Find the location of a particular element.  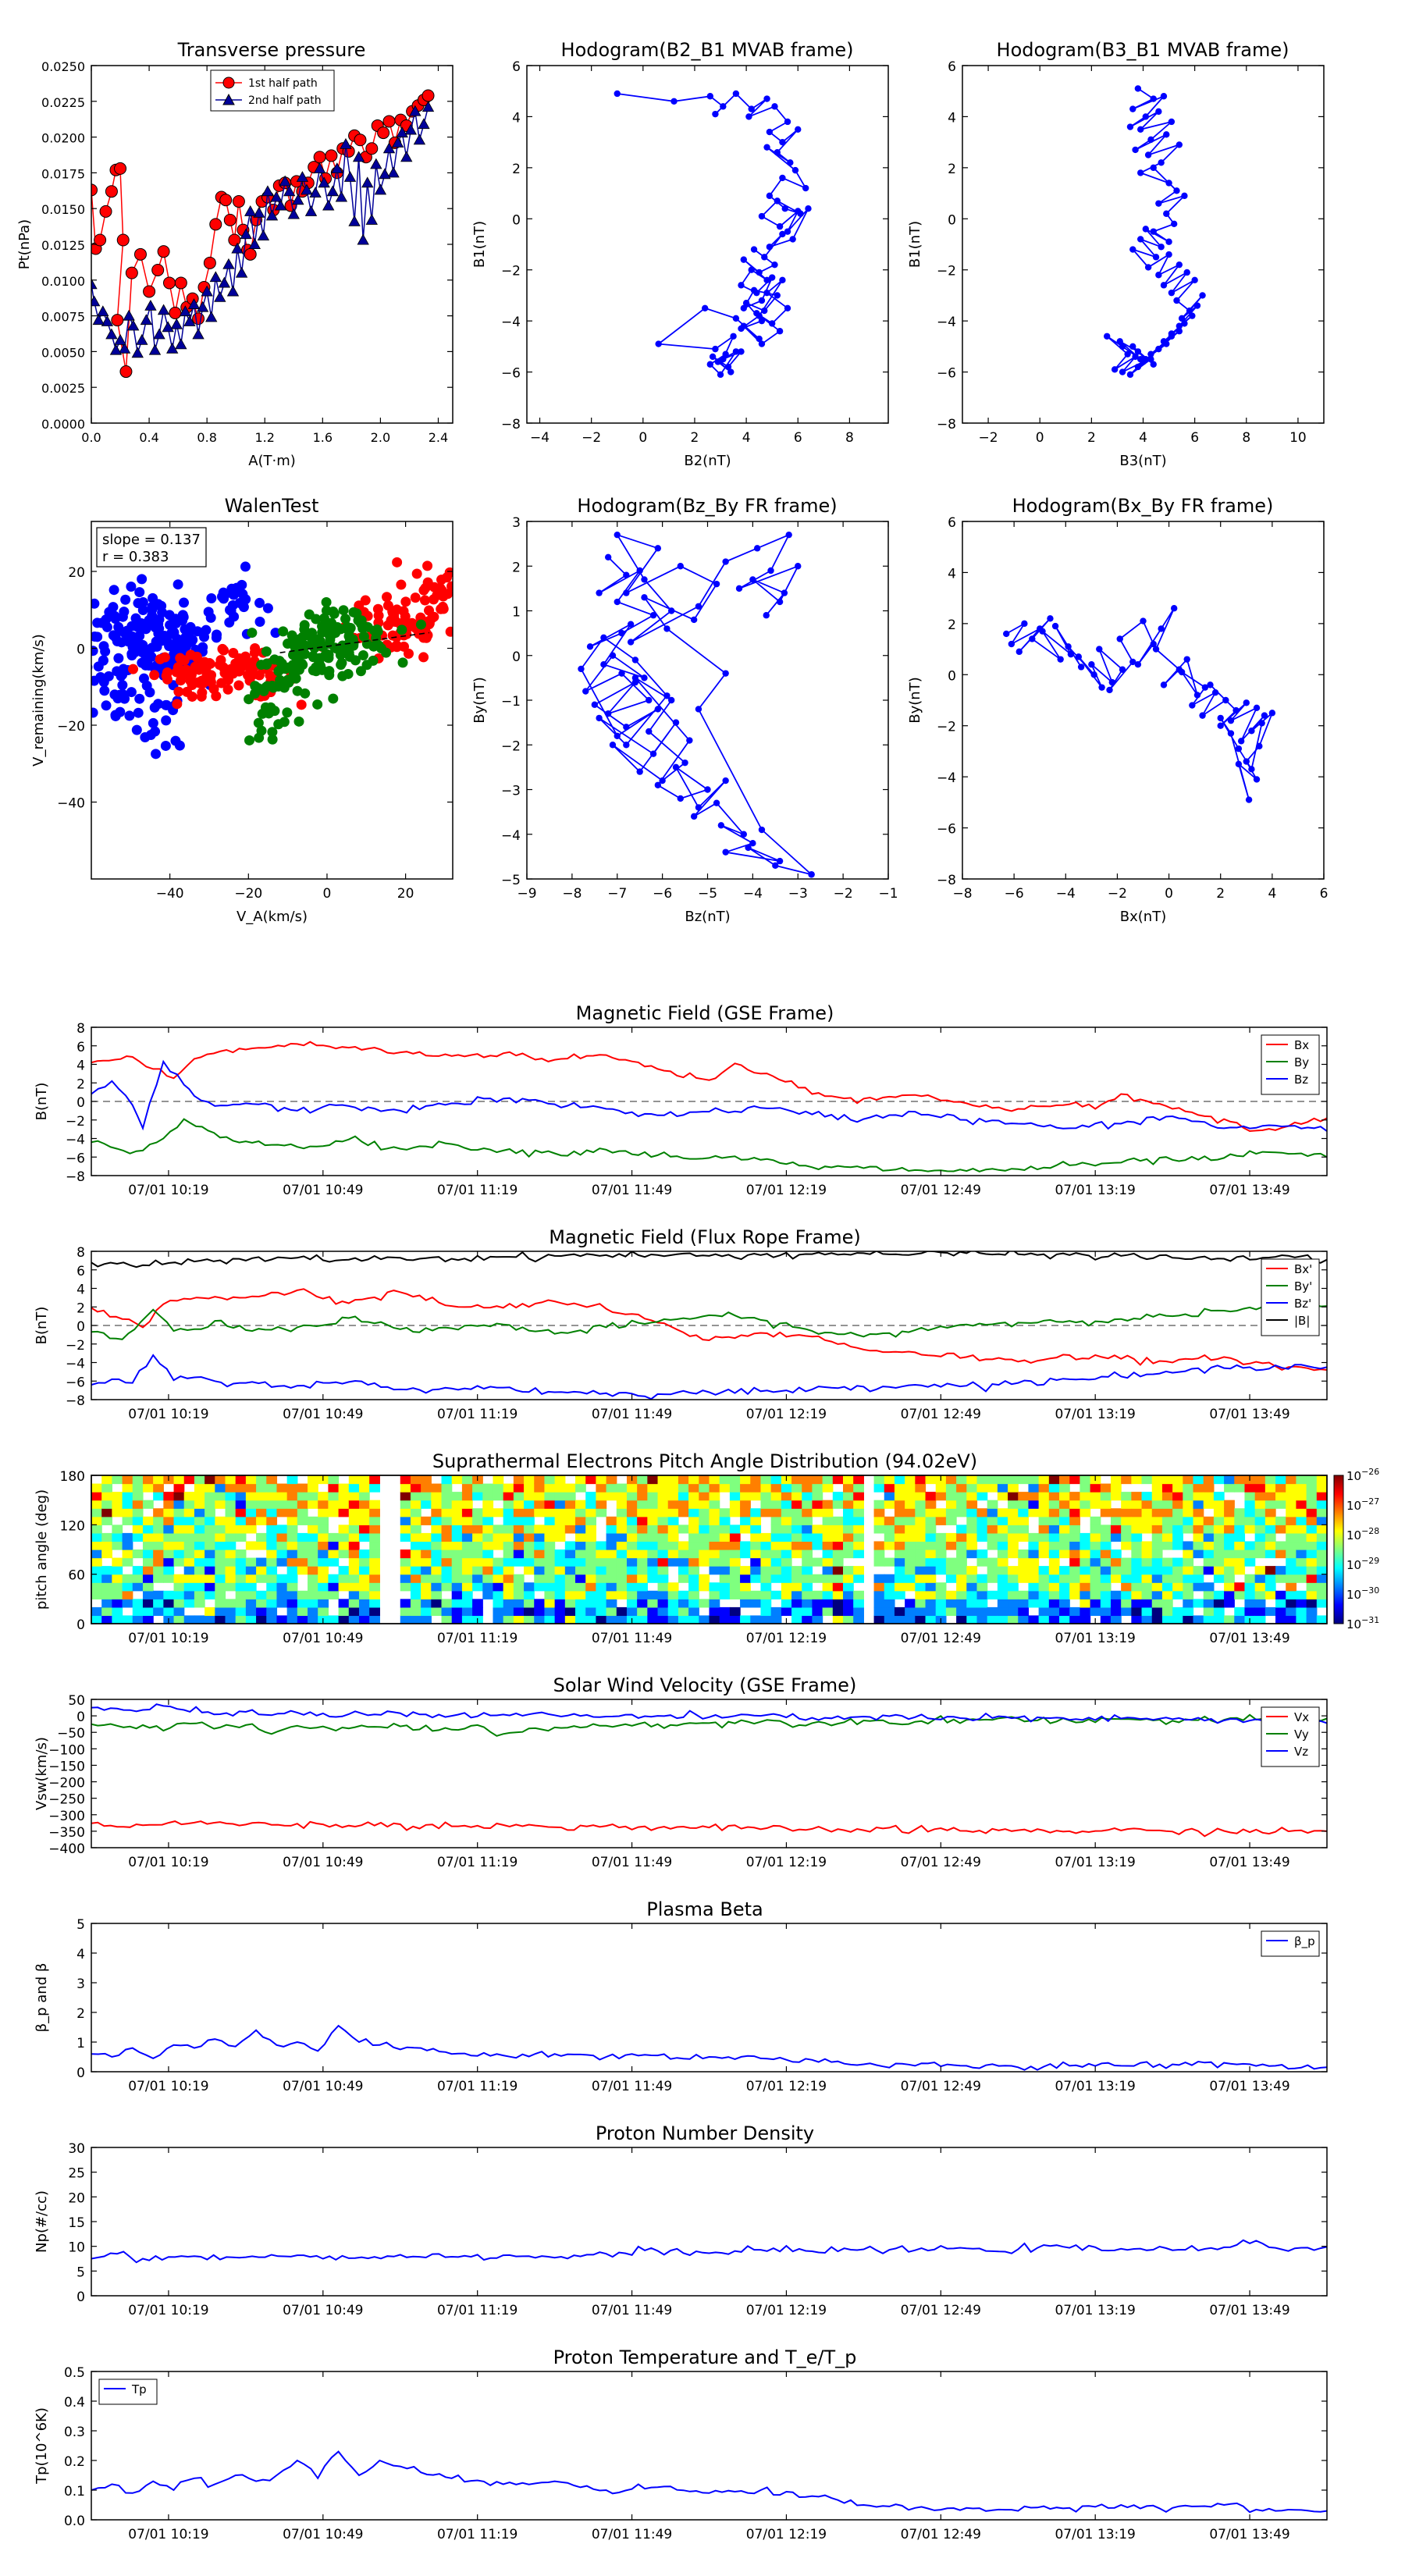

y-tick-label: −8 is located at coordinates (947, 880).